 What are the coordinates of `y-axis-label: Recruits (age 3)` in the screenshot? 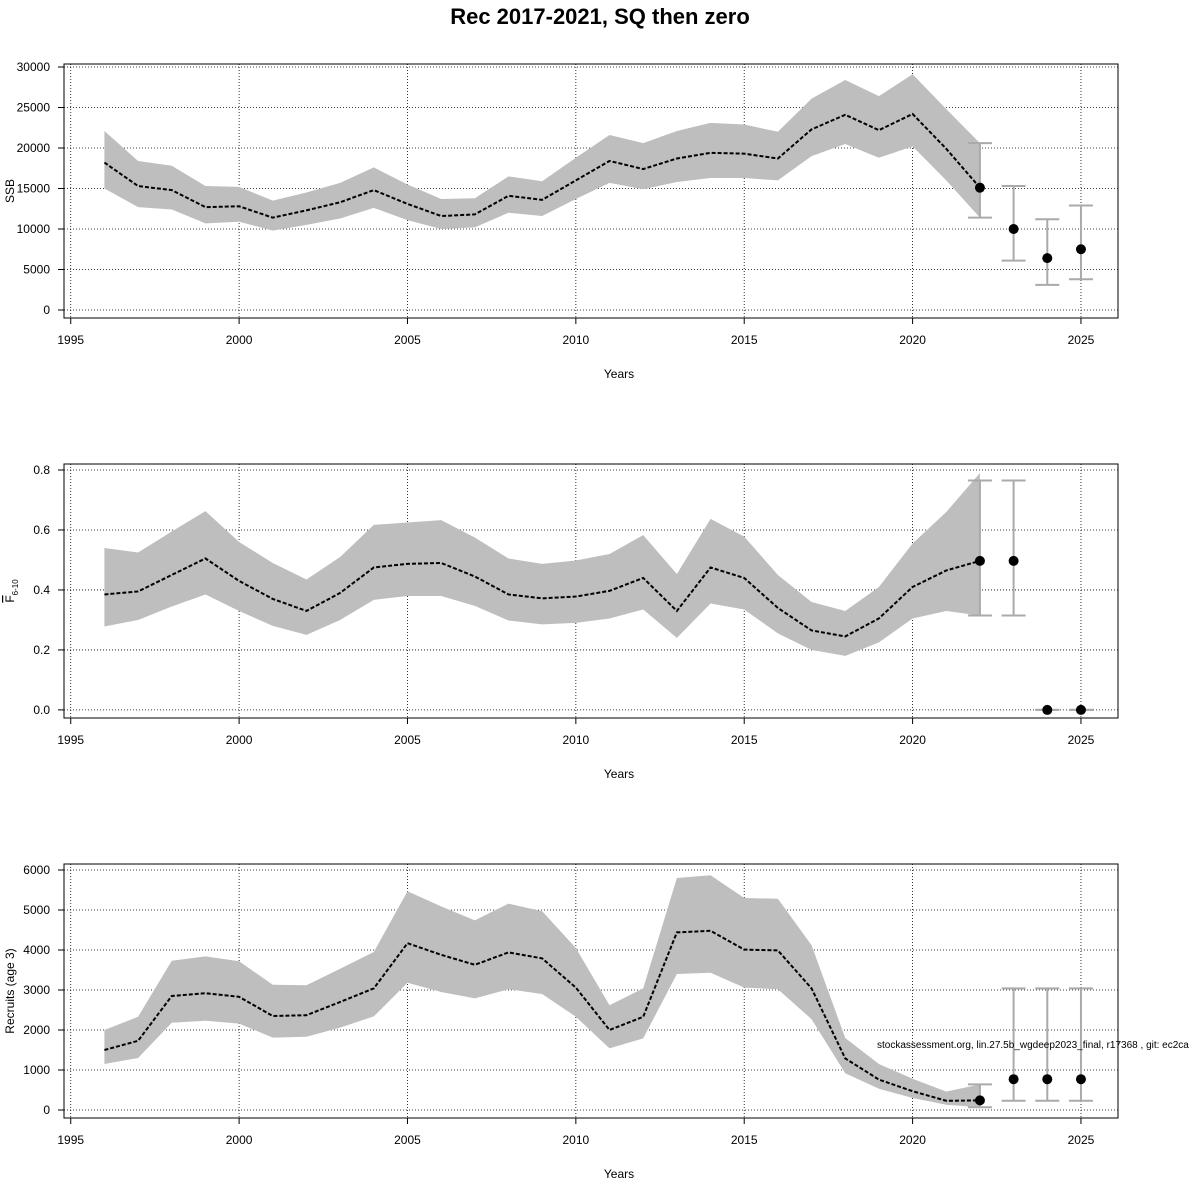 It's located at (10, 990).